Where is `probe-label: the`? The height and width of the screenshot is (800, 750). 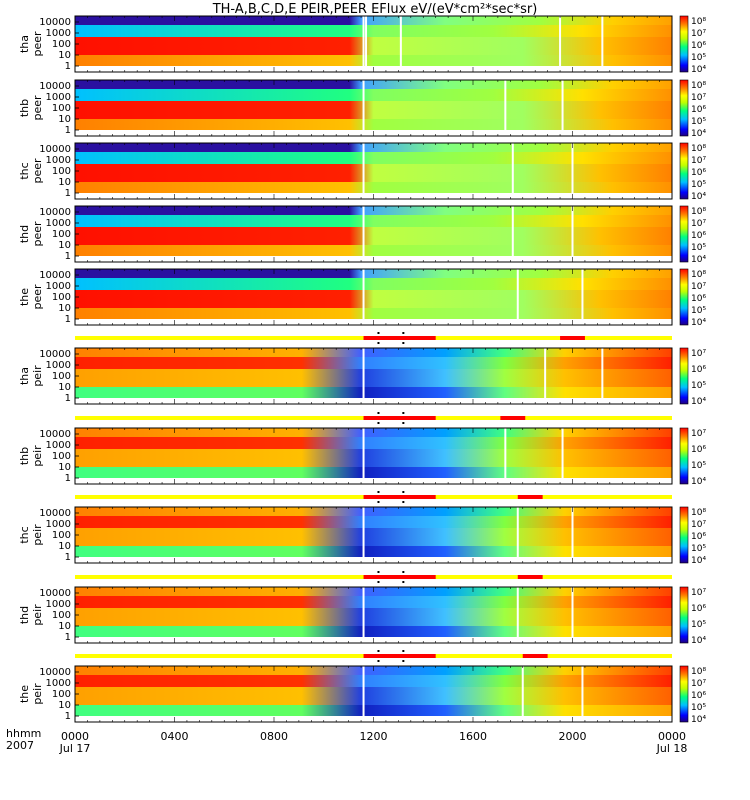 probe-label: the is located at coordinates (24, 297).